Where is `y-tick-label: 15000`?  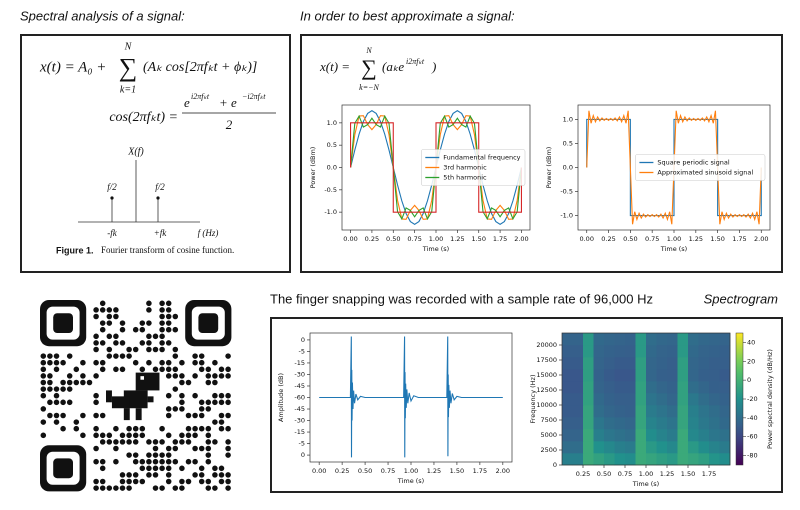 y-tick-label: 15000 is located at coordinates (546, 375).